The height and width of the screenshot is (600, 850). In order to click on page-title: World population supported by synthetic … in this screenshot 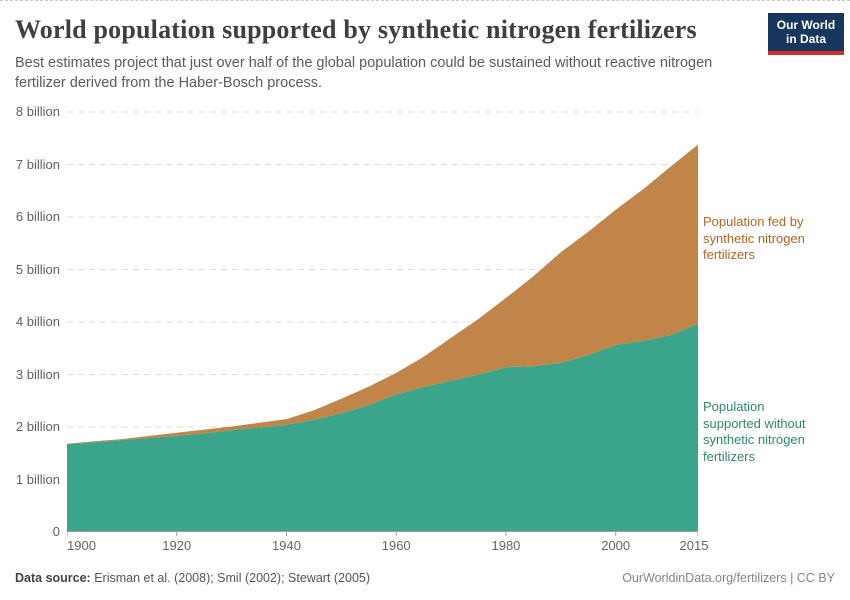, I will do `click(356, 29)`.